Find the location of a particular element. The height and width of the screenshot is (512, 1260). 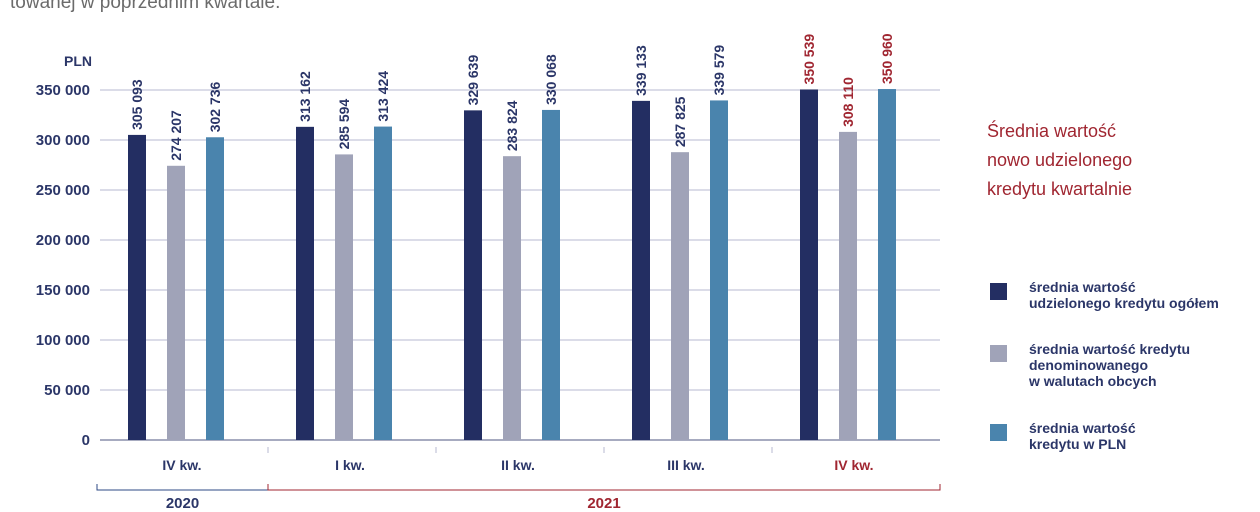

intro-text: towanej w poprzednim kwartale. is located at coordinates (145, 6).